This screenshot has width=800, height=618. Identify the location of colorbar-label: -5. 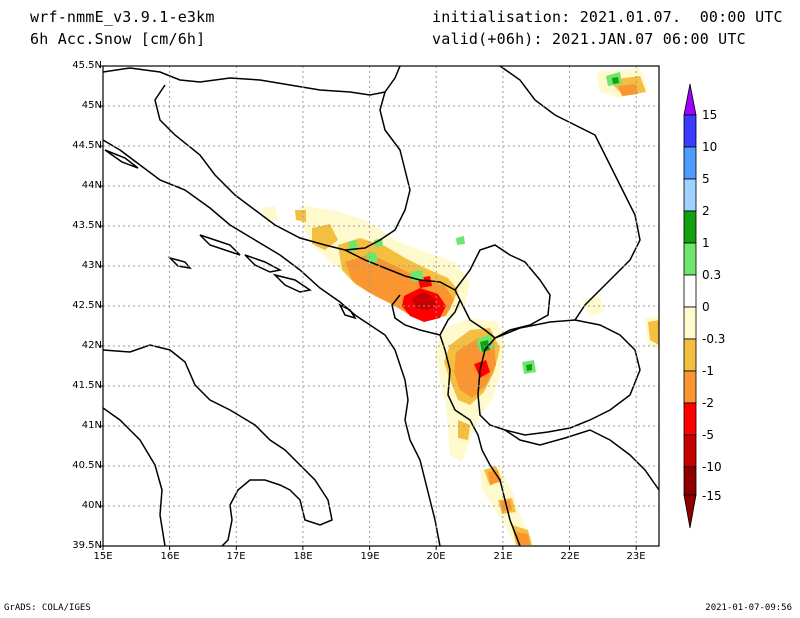
(708, 435).